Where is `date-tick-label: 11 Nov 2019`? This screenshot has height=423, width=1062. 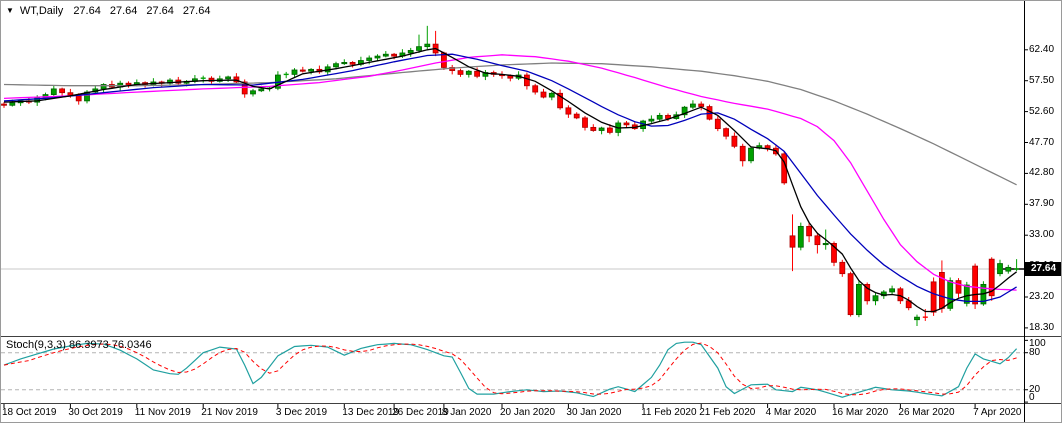 date-tick-label: 11 Nov 2019 is located at coordinates (162, 412).